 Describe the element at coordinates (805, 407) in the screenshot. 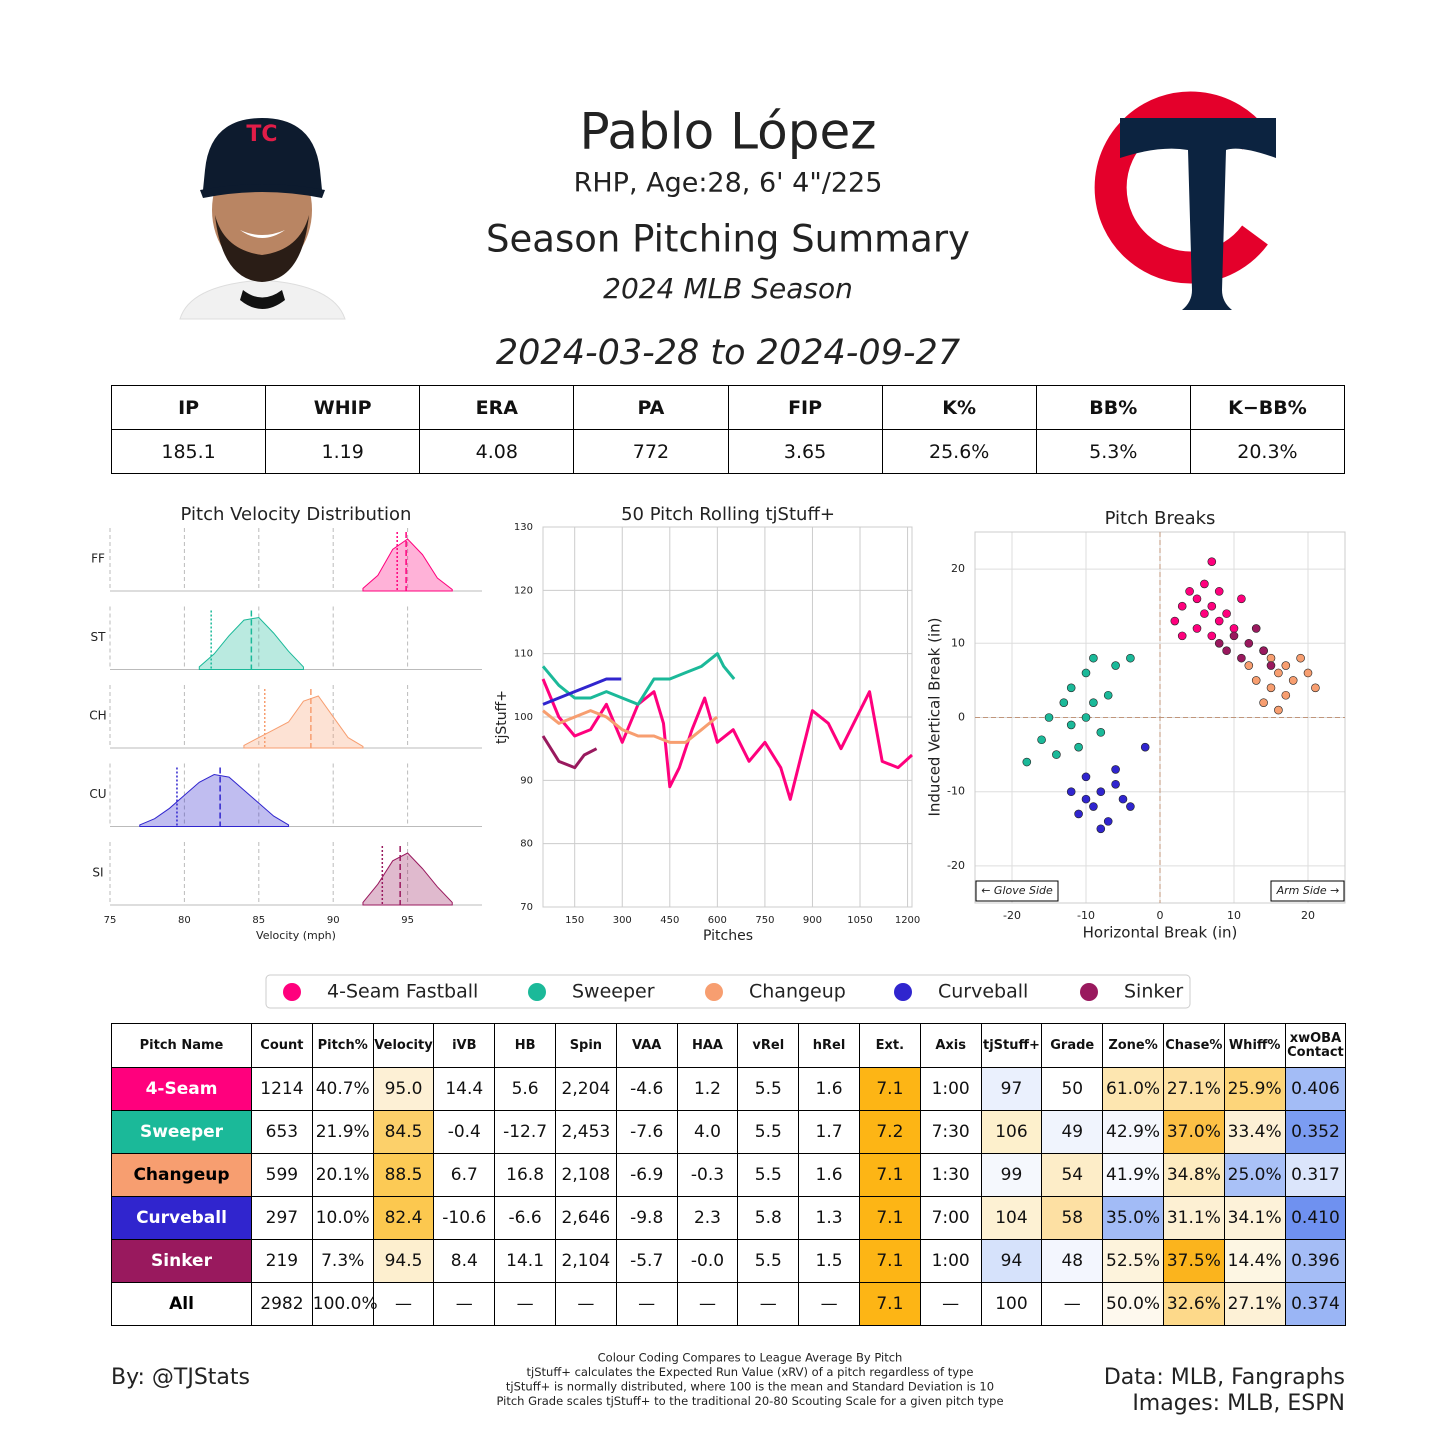

I see `stat-header: FIP` at that location.